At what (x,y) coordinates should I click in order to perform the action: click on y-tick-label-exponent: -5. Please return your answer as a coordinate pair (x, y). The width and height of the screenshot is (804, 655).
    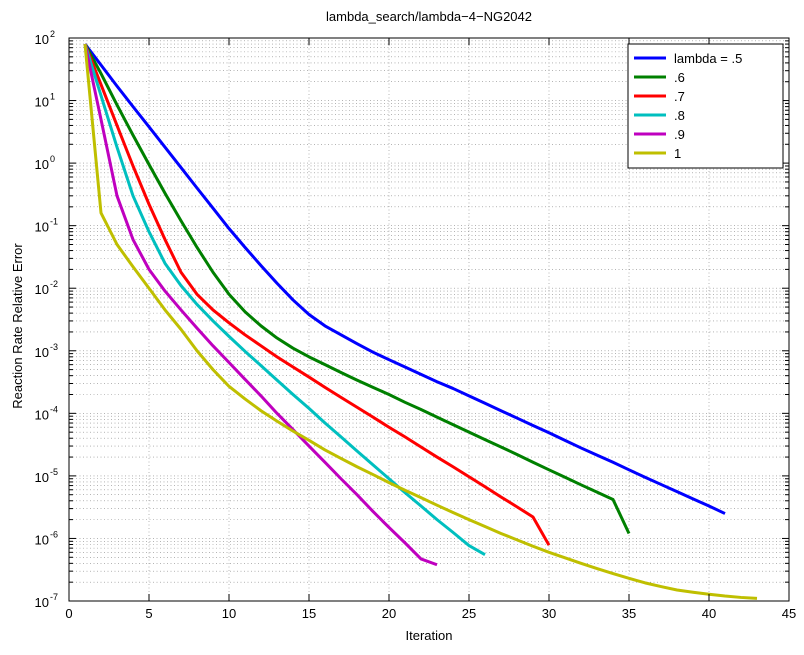
    Looking at the image, I should click on (54, 472).